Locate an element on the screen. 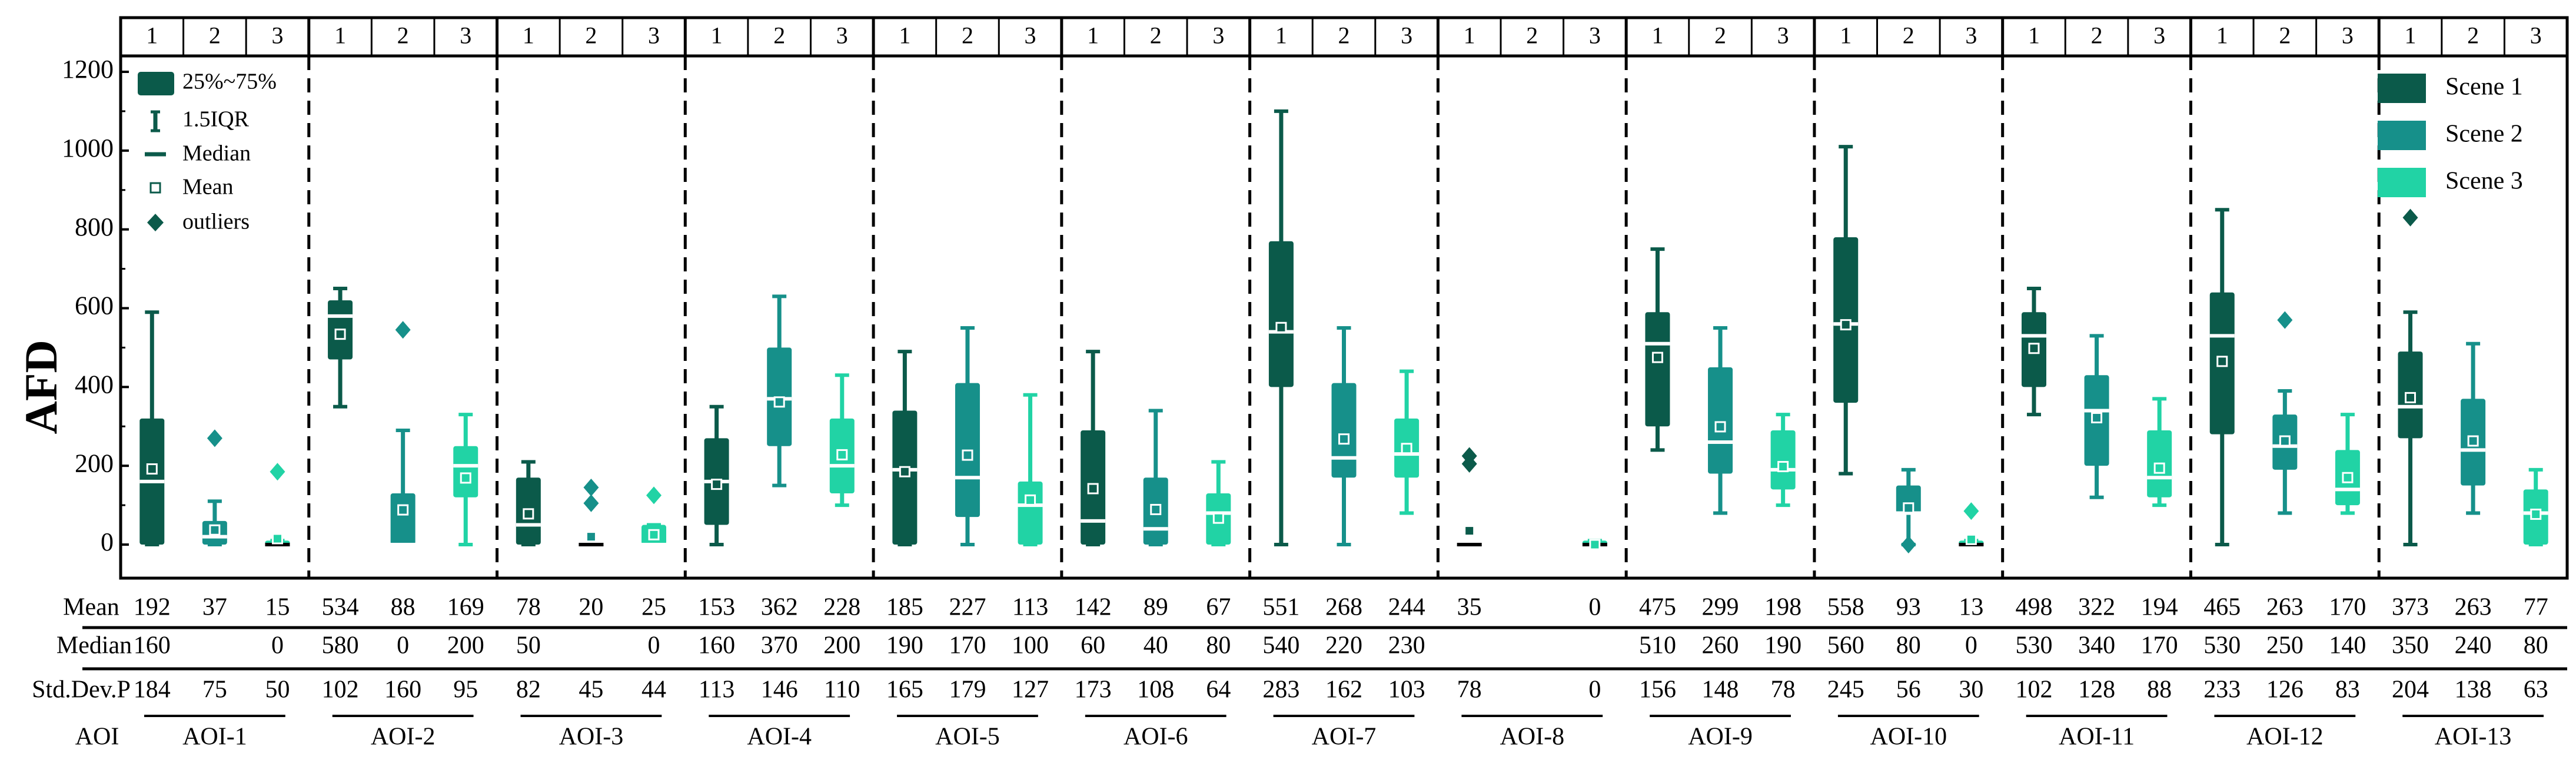 The height and width of the screenshot is (763, 2576). mean-value: 465 is located at coordinates (2222, 607).